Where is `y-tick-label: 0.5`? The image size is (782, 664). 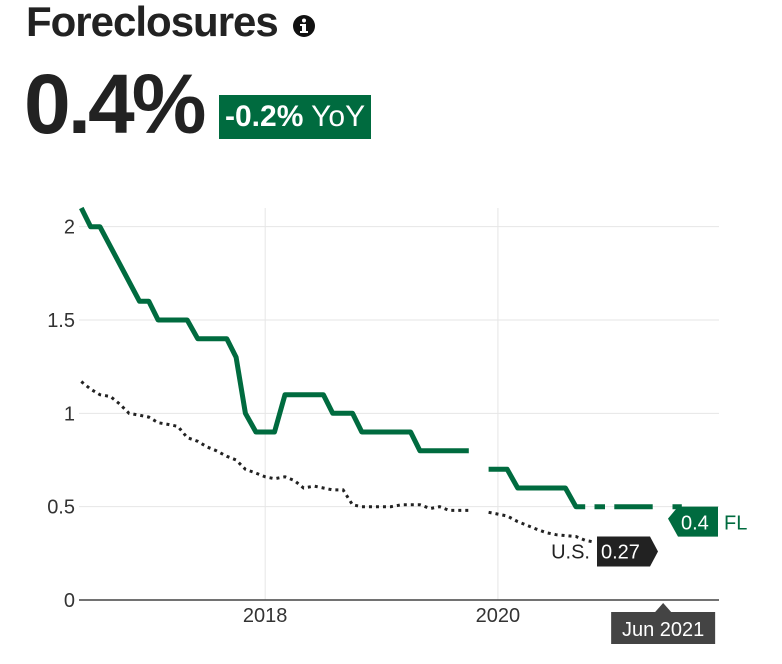 y-tick-label: 0.5 is located at coordinates (61, 508).